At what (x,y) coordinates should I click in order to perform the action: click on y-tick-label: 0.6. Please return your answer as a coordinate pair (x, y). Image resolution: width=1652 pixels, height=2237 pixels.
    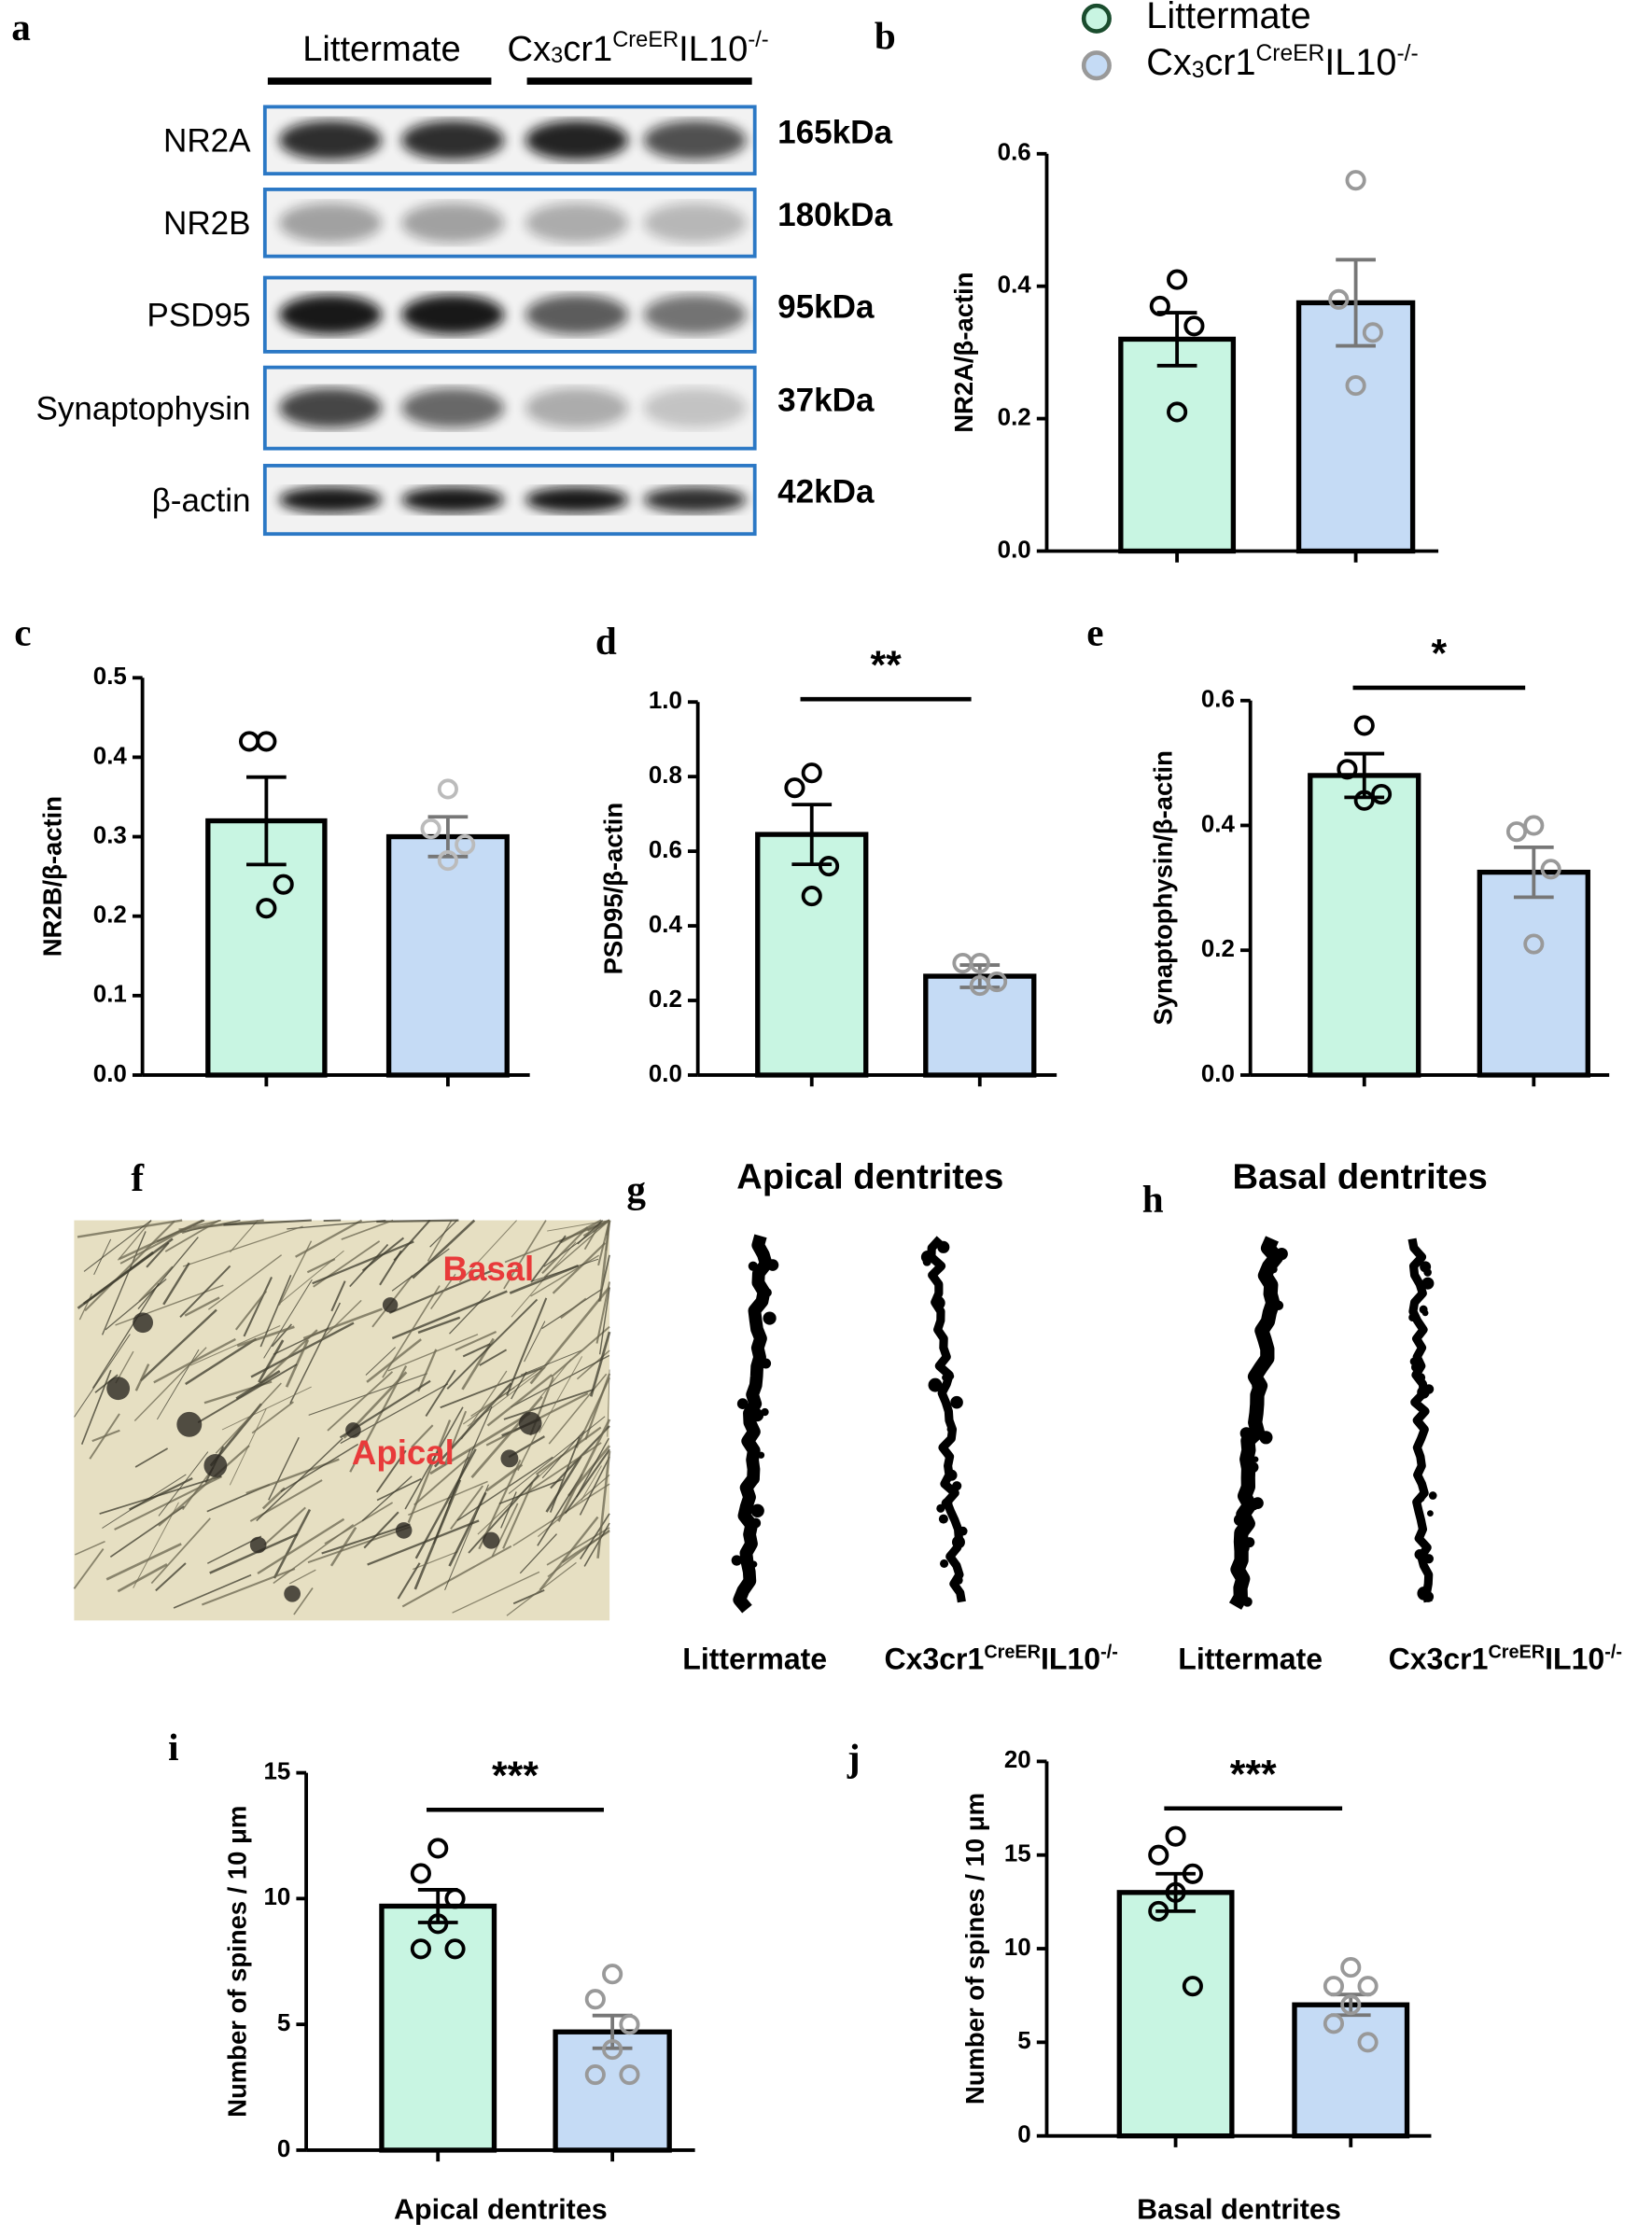
    Looking at the image, I should click on (665, 850).